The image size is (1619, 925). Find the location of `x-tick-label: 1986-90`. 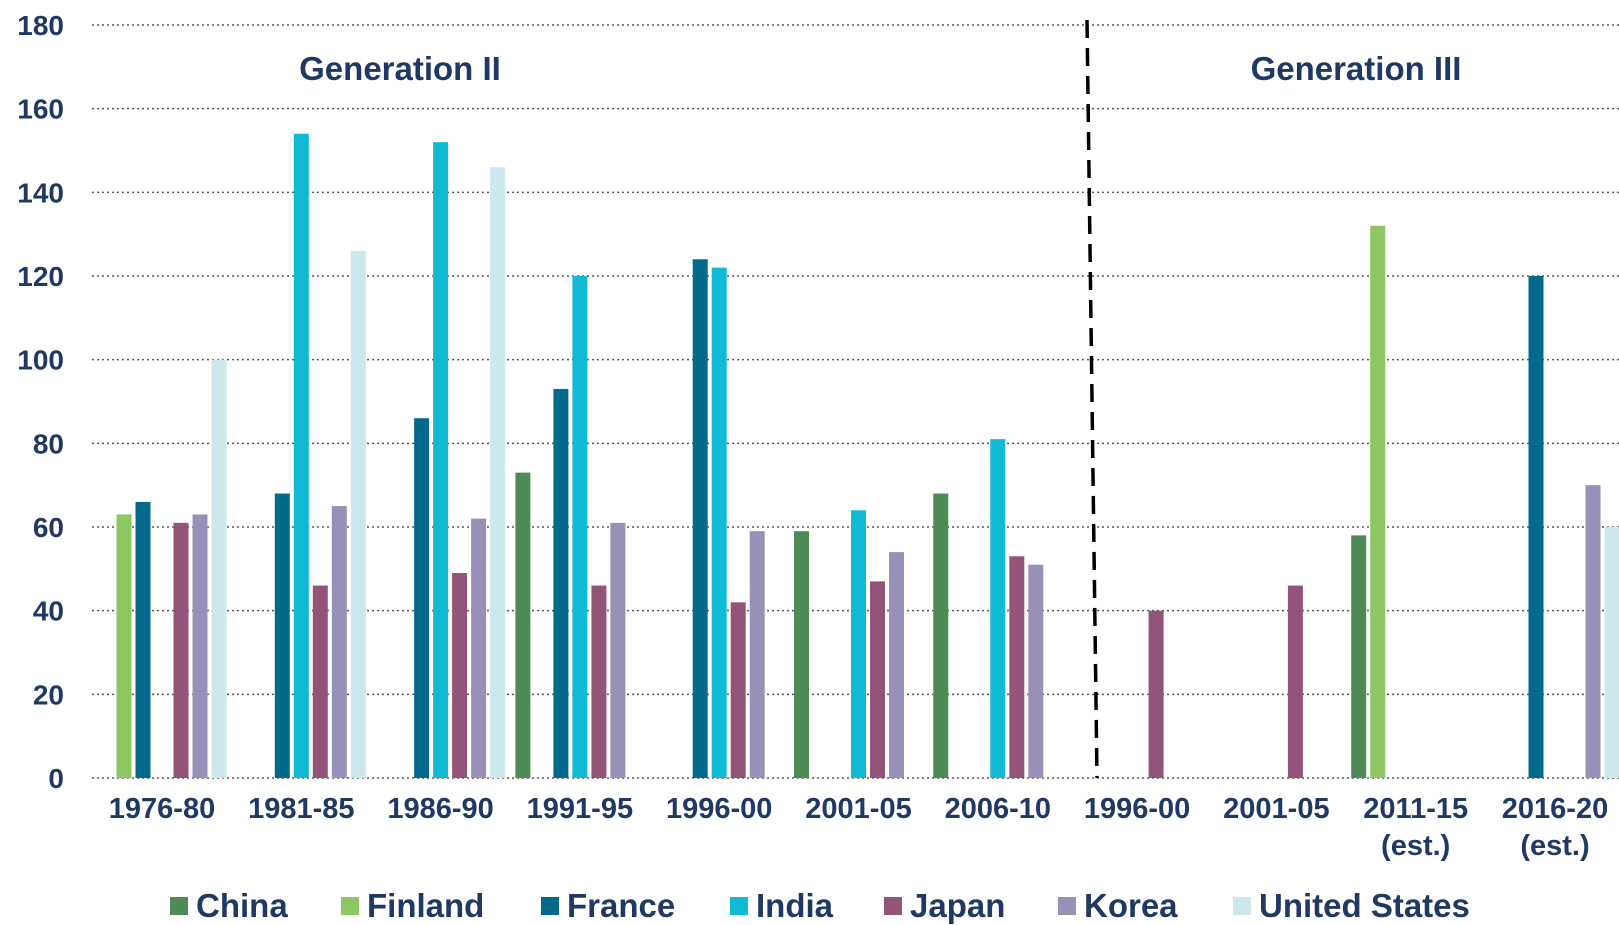

x-tick-label: 1986-90 is located at coordinates (440, 809).